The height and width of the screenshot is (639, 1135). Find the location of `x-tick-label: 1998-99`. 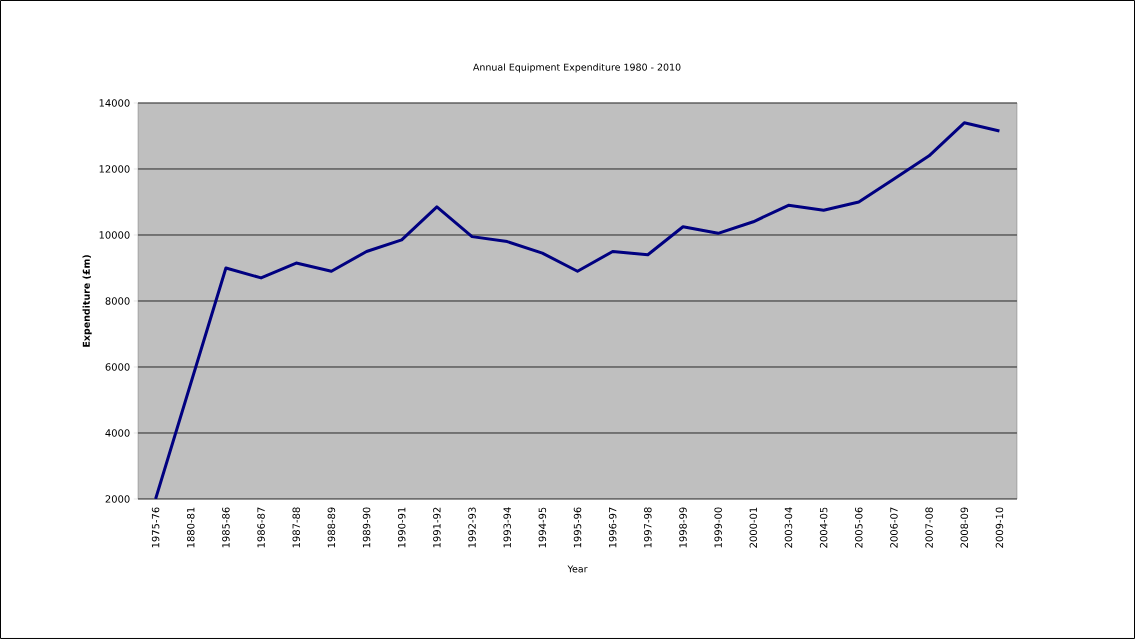

x-tick-label: 1998-99 is located at coordinates (683, 527).